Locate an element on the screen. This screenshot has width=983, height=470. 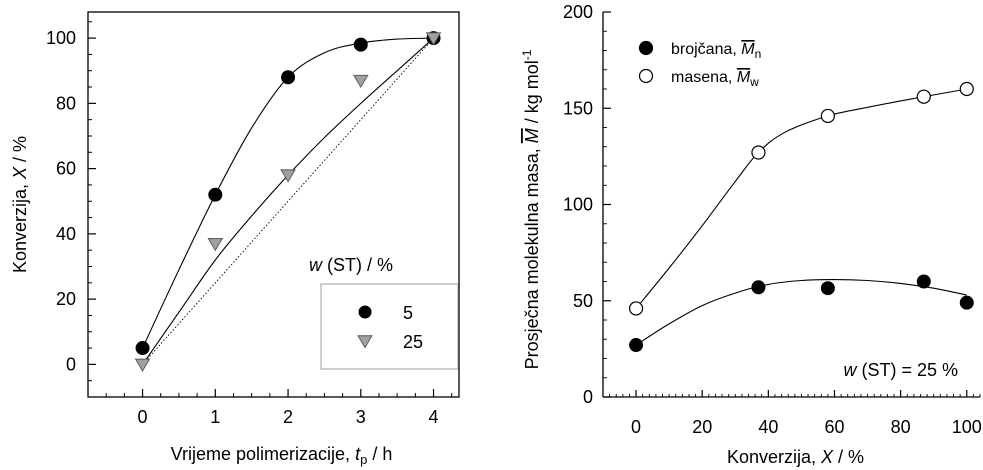
y-axis-title-suffix: / kg mol is located at coordinates (532, 94).